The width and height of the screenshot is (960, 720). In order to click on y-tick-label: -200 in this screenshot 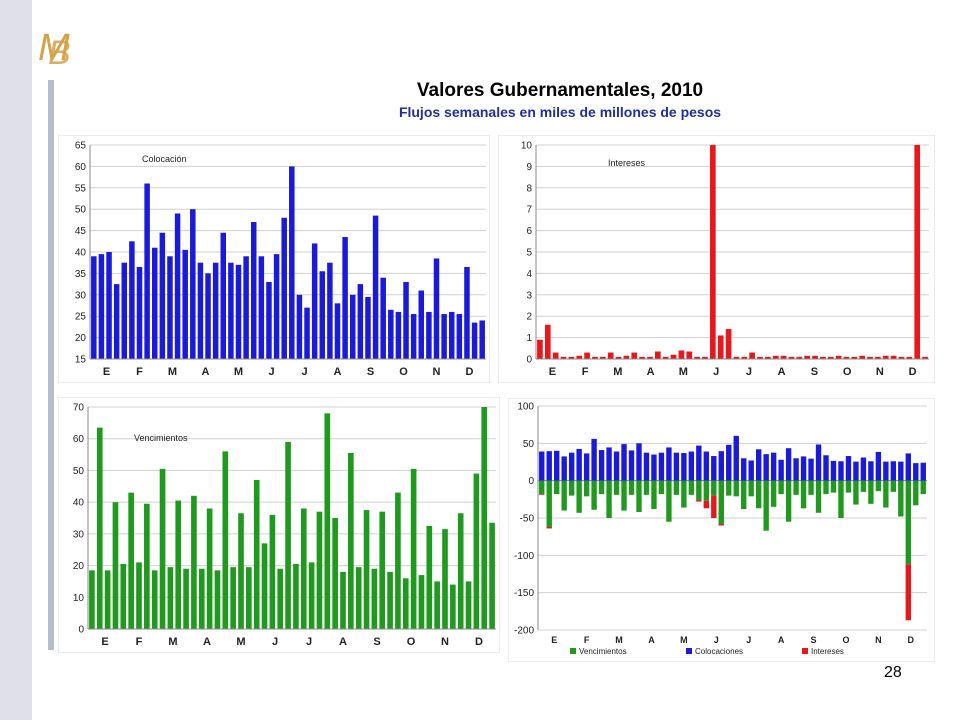, I will do `click(524, 631)`.